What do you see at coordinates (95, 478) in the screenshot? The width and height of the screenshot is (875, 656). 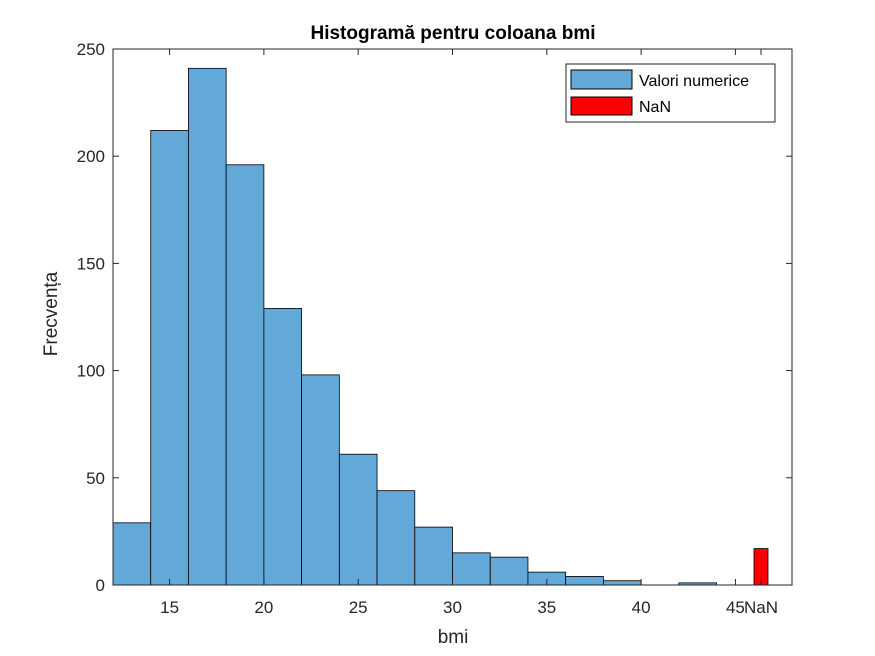 I see `y-tick-label: 50` at bounding box center [95, 478].